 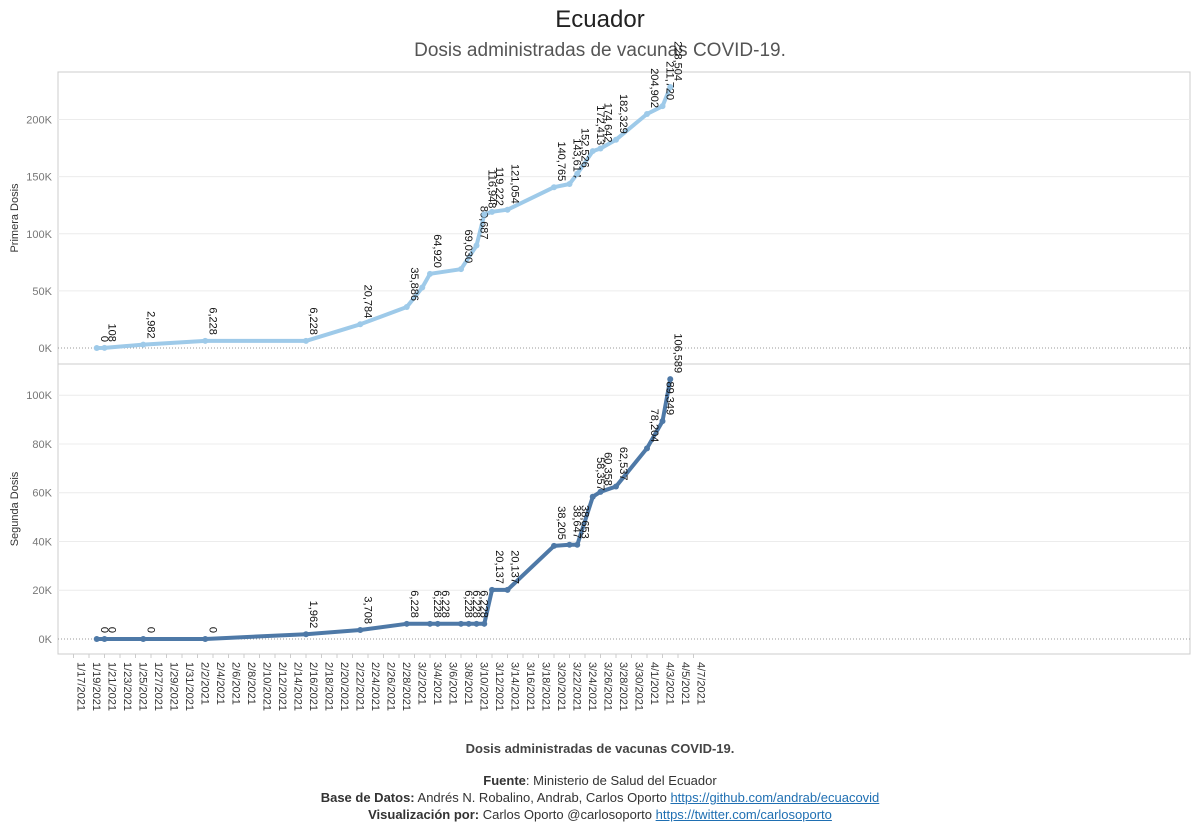 What do you see at coordinates (499, 686) in the screenshot?
I see `x-tick-label: 3/12/2021` at bounding box center [499, 686].